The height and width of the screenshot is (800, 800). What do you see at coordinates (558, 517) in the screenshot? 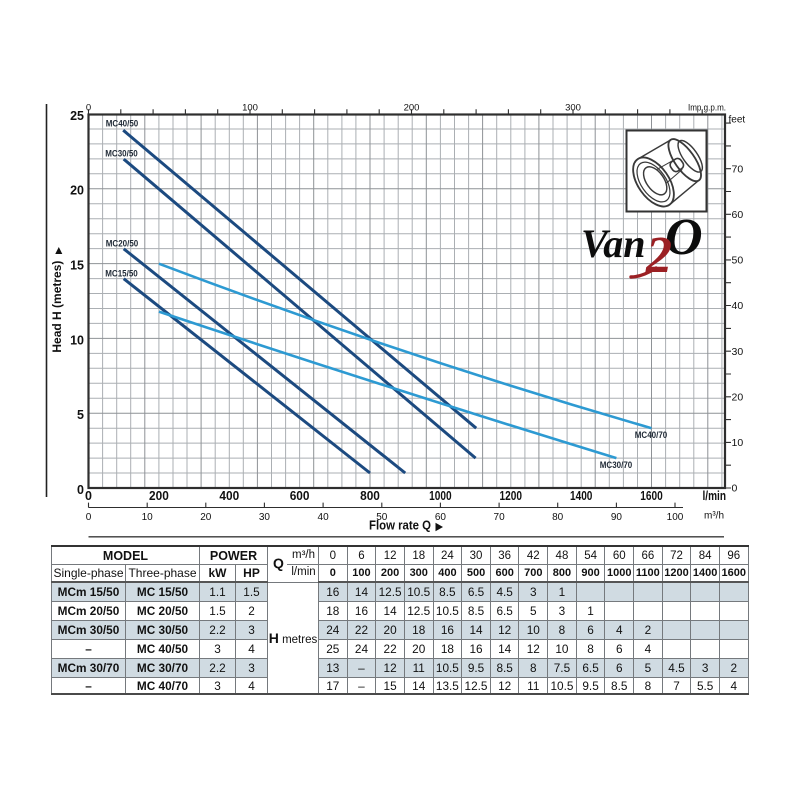
I see `svg-text: 80` at bounding box center [558, 517].